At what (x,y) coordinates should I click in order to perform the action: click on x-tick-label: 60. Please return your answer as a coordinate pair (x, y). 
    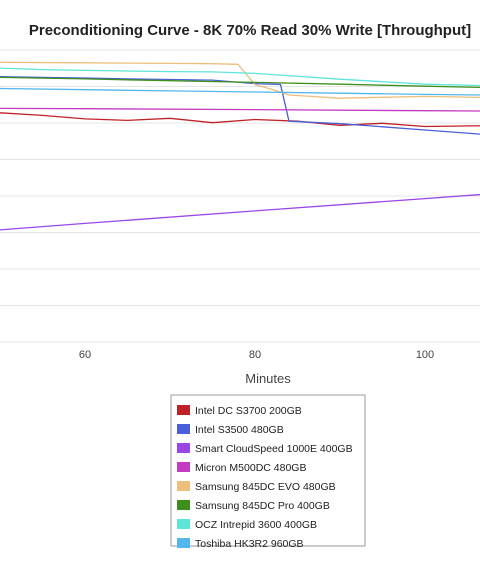
    Looking at the image, I should click on (85, 355).